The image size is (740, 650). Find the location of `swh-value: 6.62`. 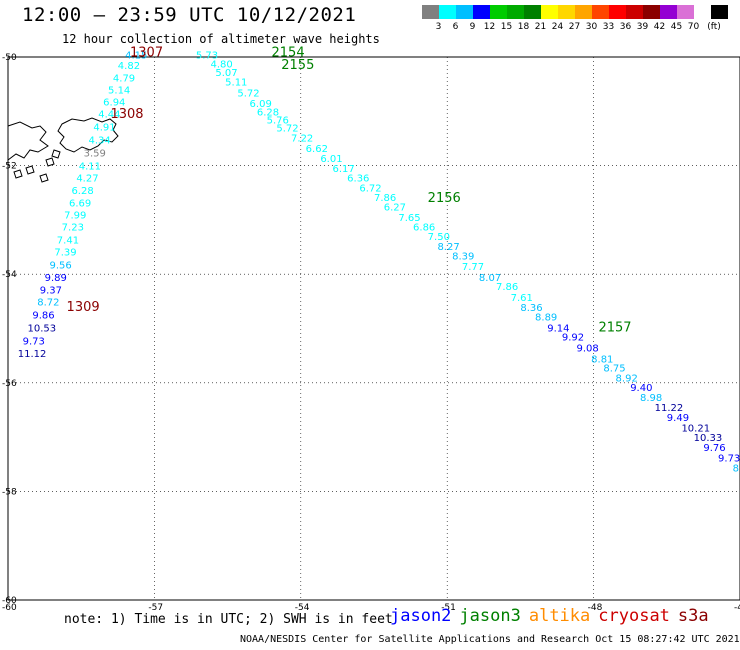

swh-value: 6.62 is located at coordinates (317, 149).